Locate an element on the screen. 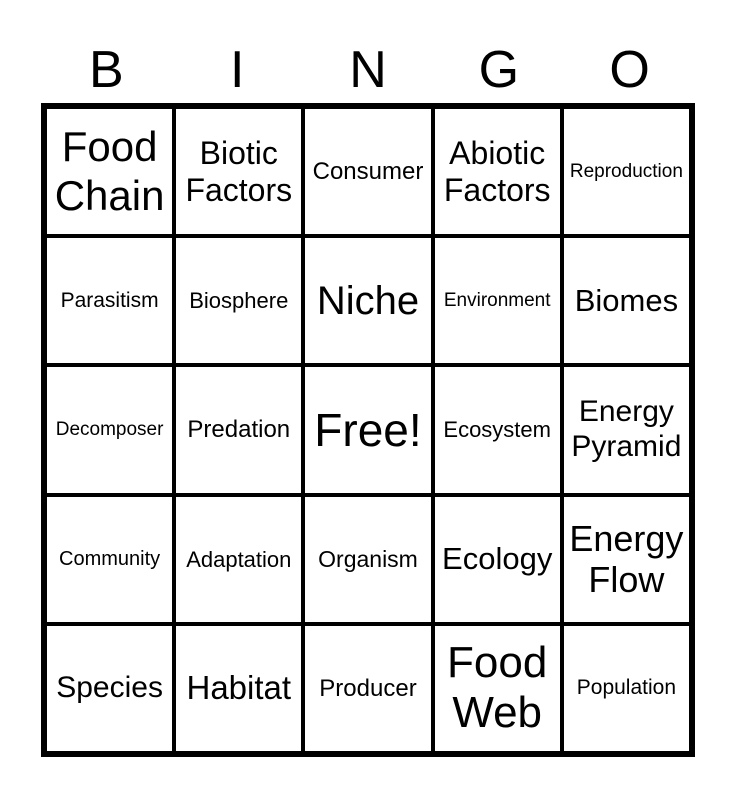 Image resolution: width=737 pixels, height=800 pixels. bingo-cell-population: Population is located at coordinates (626, 688).